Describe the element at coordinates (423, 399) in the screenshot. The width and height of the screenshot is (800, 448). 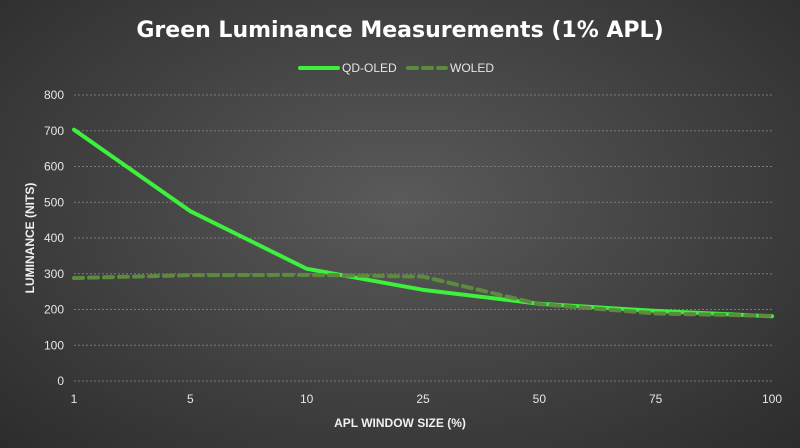
I see `x-tick-label: 25` at that location.